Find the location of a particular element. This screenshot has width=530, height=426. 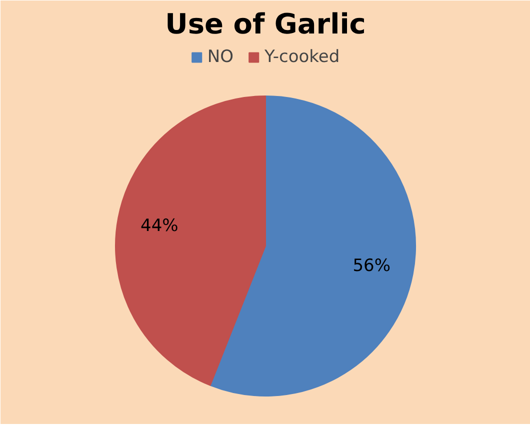

chart-title: Use of Garlic is located at coordinates (265, 24).